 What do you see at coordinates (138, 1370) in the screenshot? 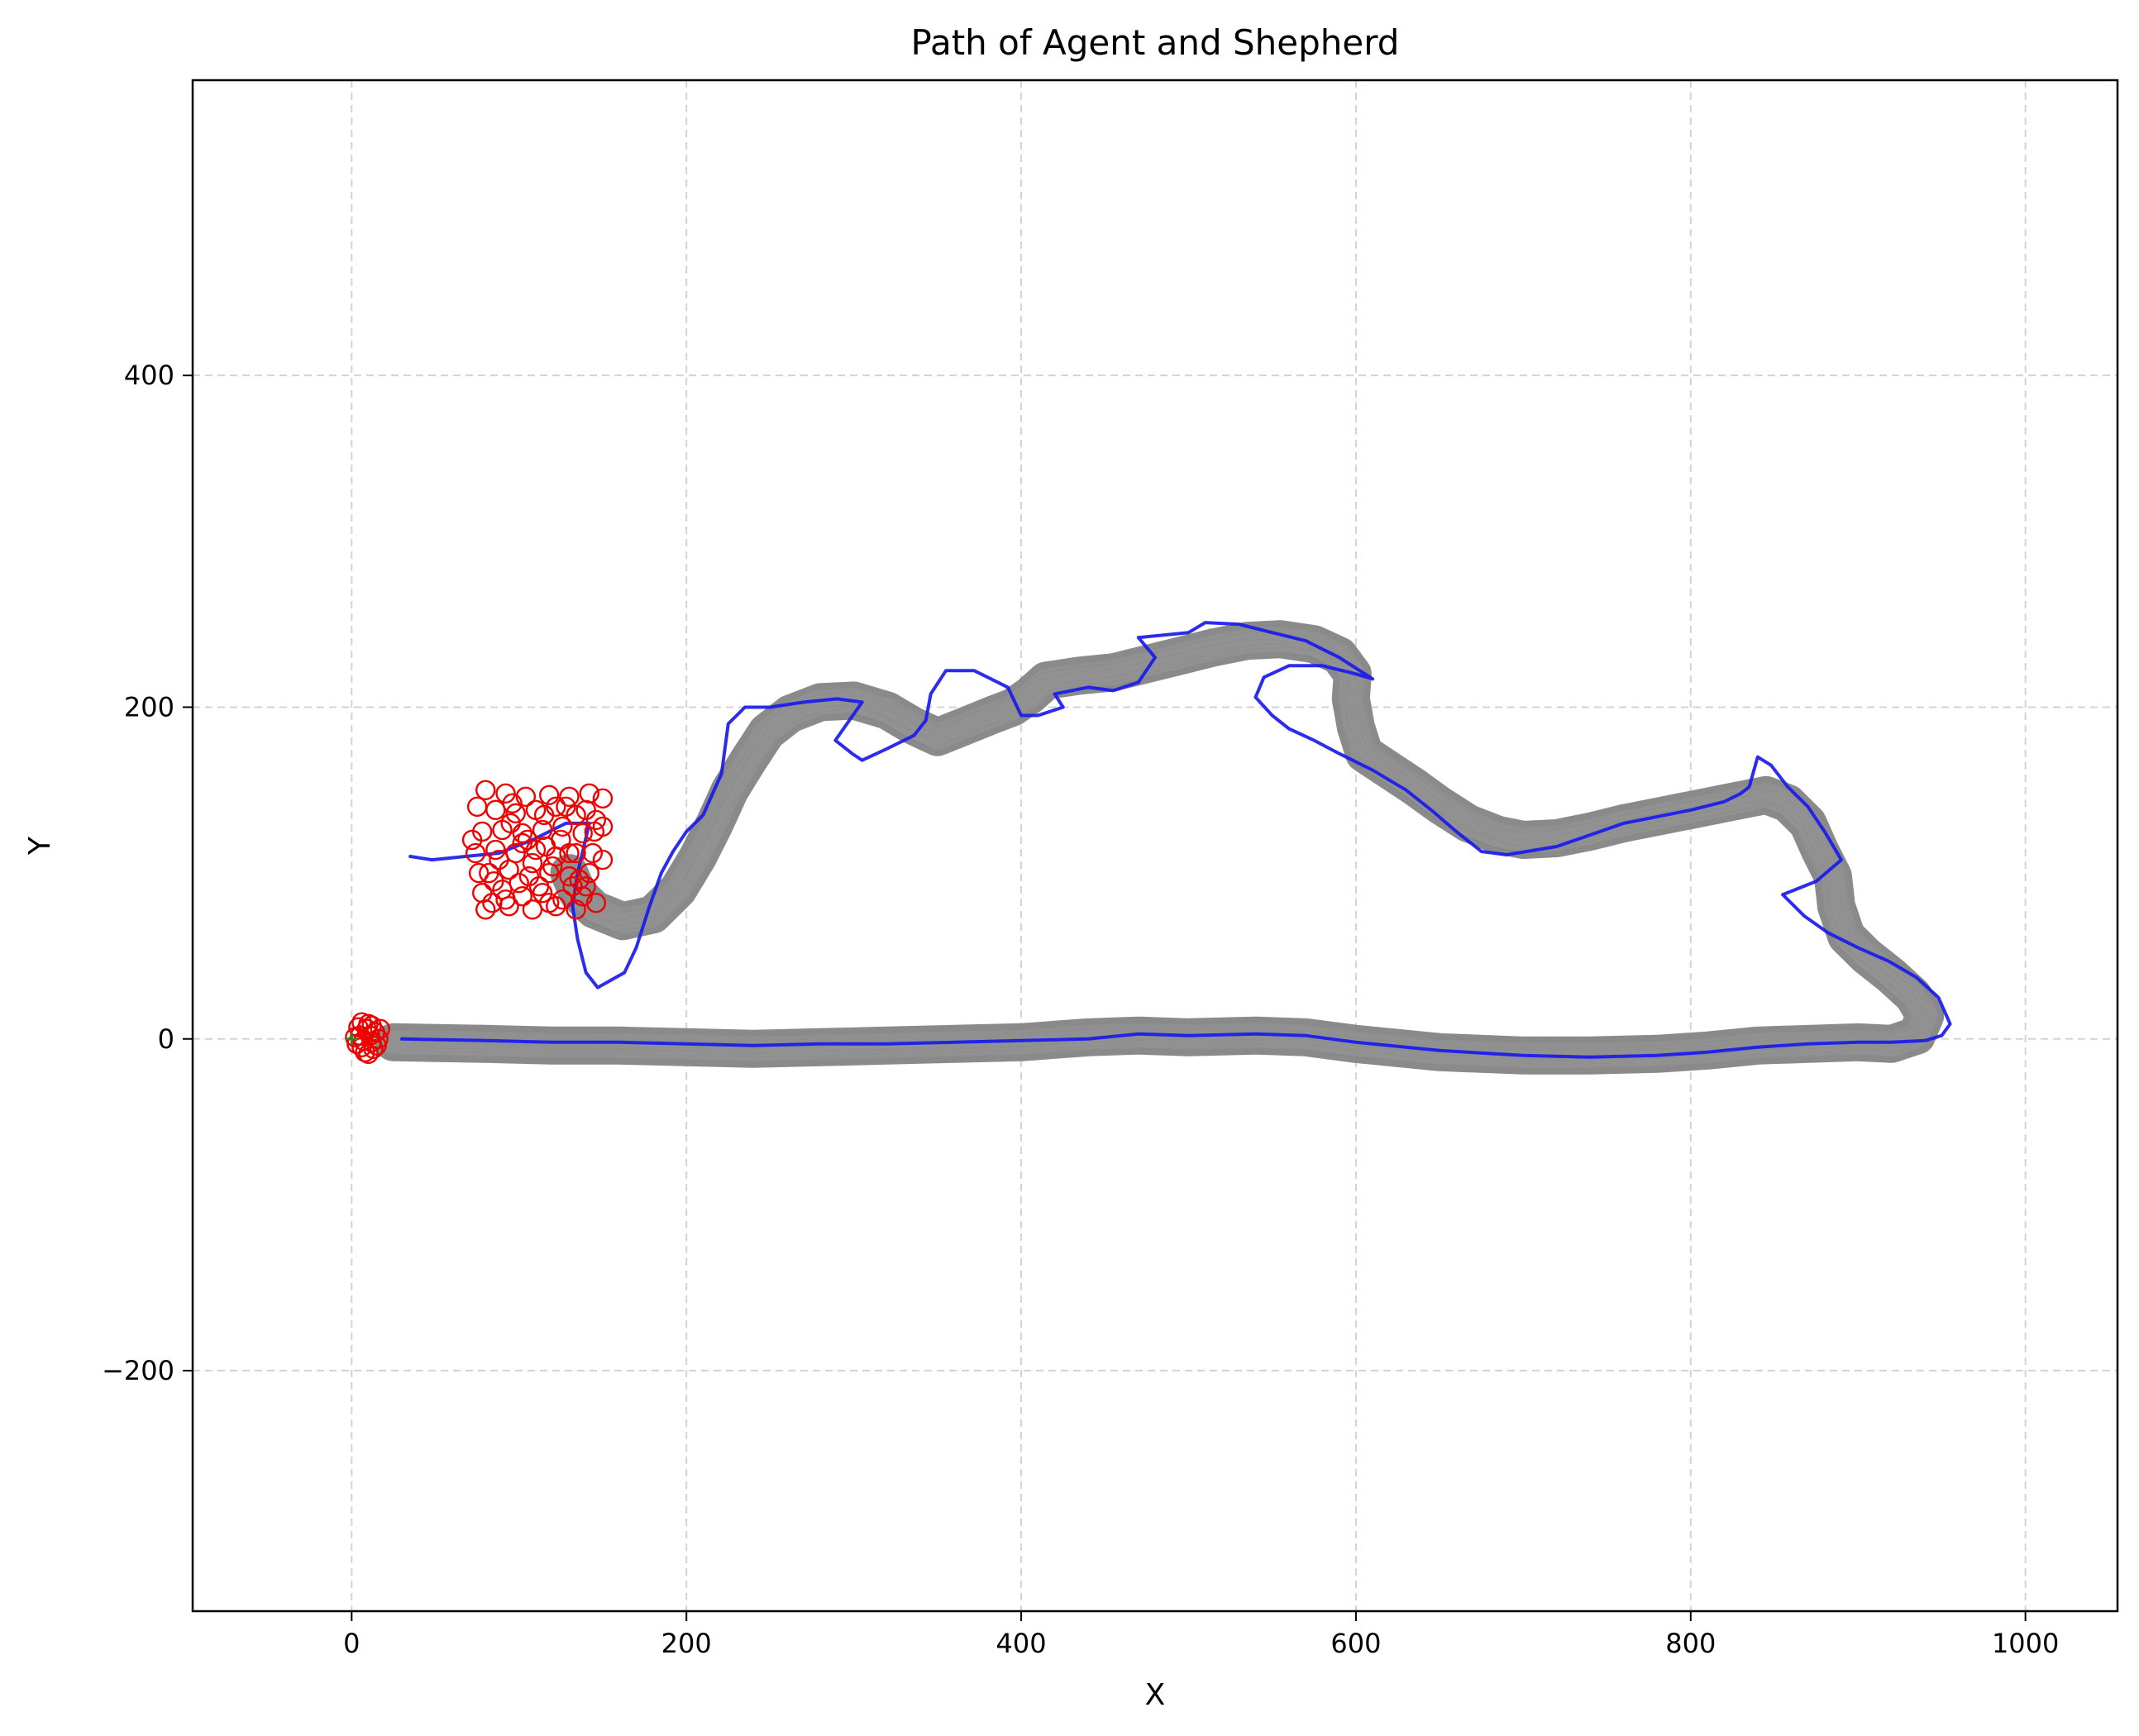
I see `y-tick-label: −200` at bounding box center [138, 1370].